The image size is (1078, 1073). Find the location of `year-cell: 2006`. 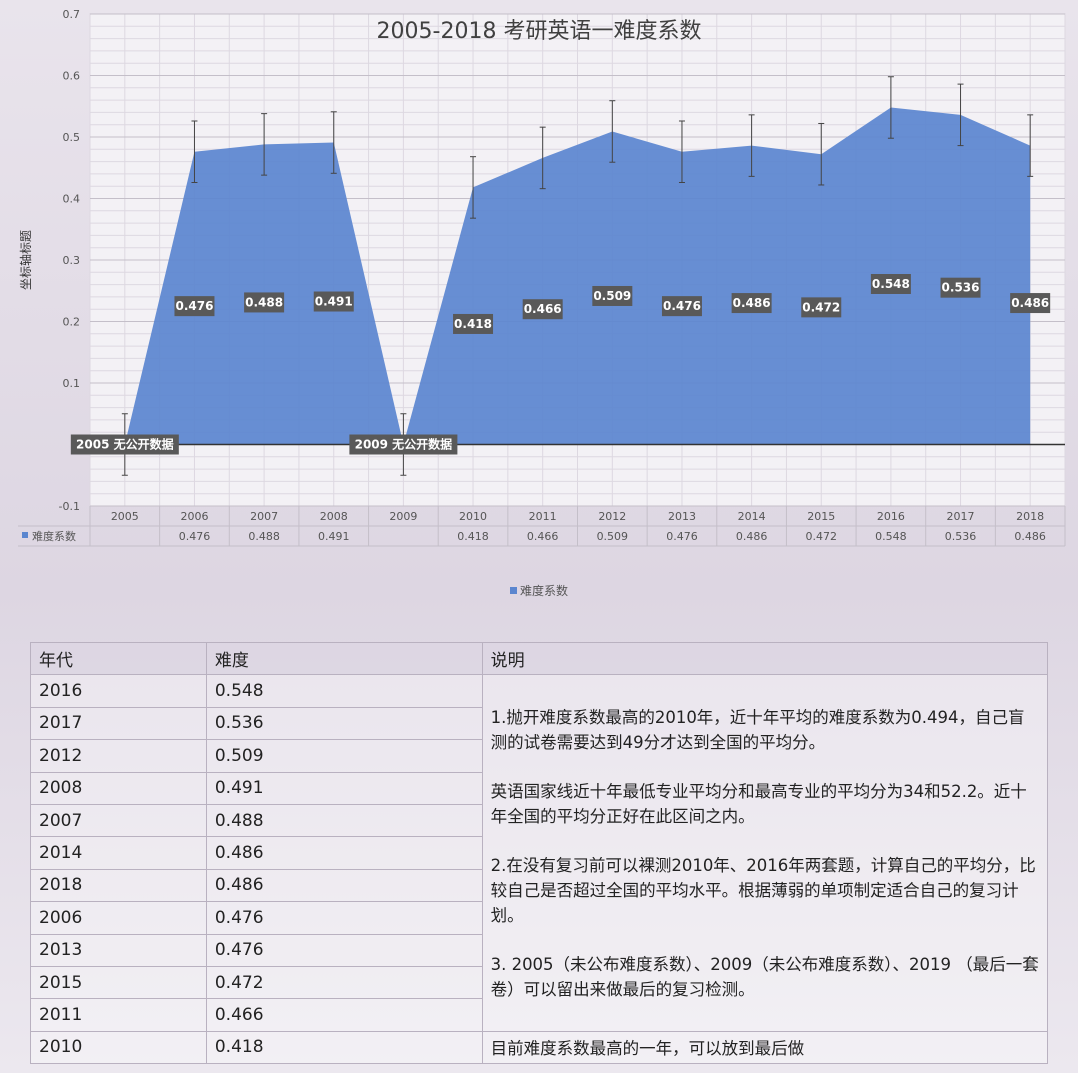

year-cell: 2006 is located at coordinates (118, 918).